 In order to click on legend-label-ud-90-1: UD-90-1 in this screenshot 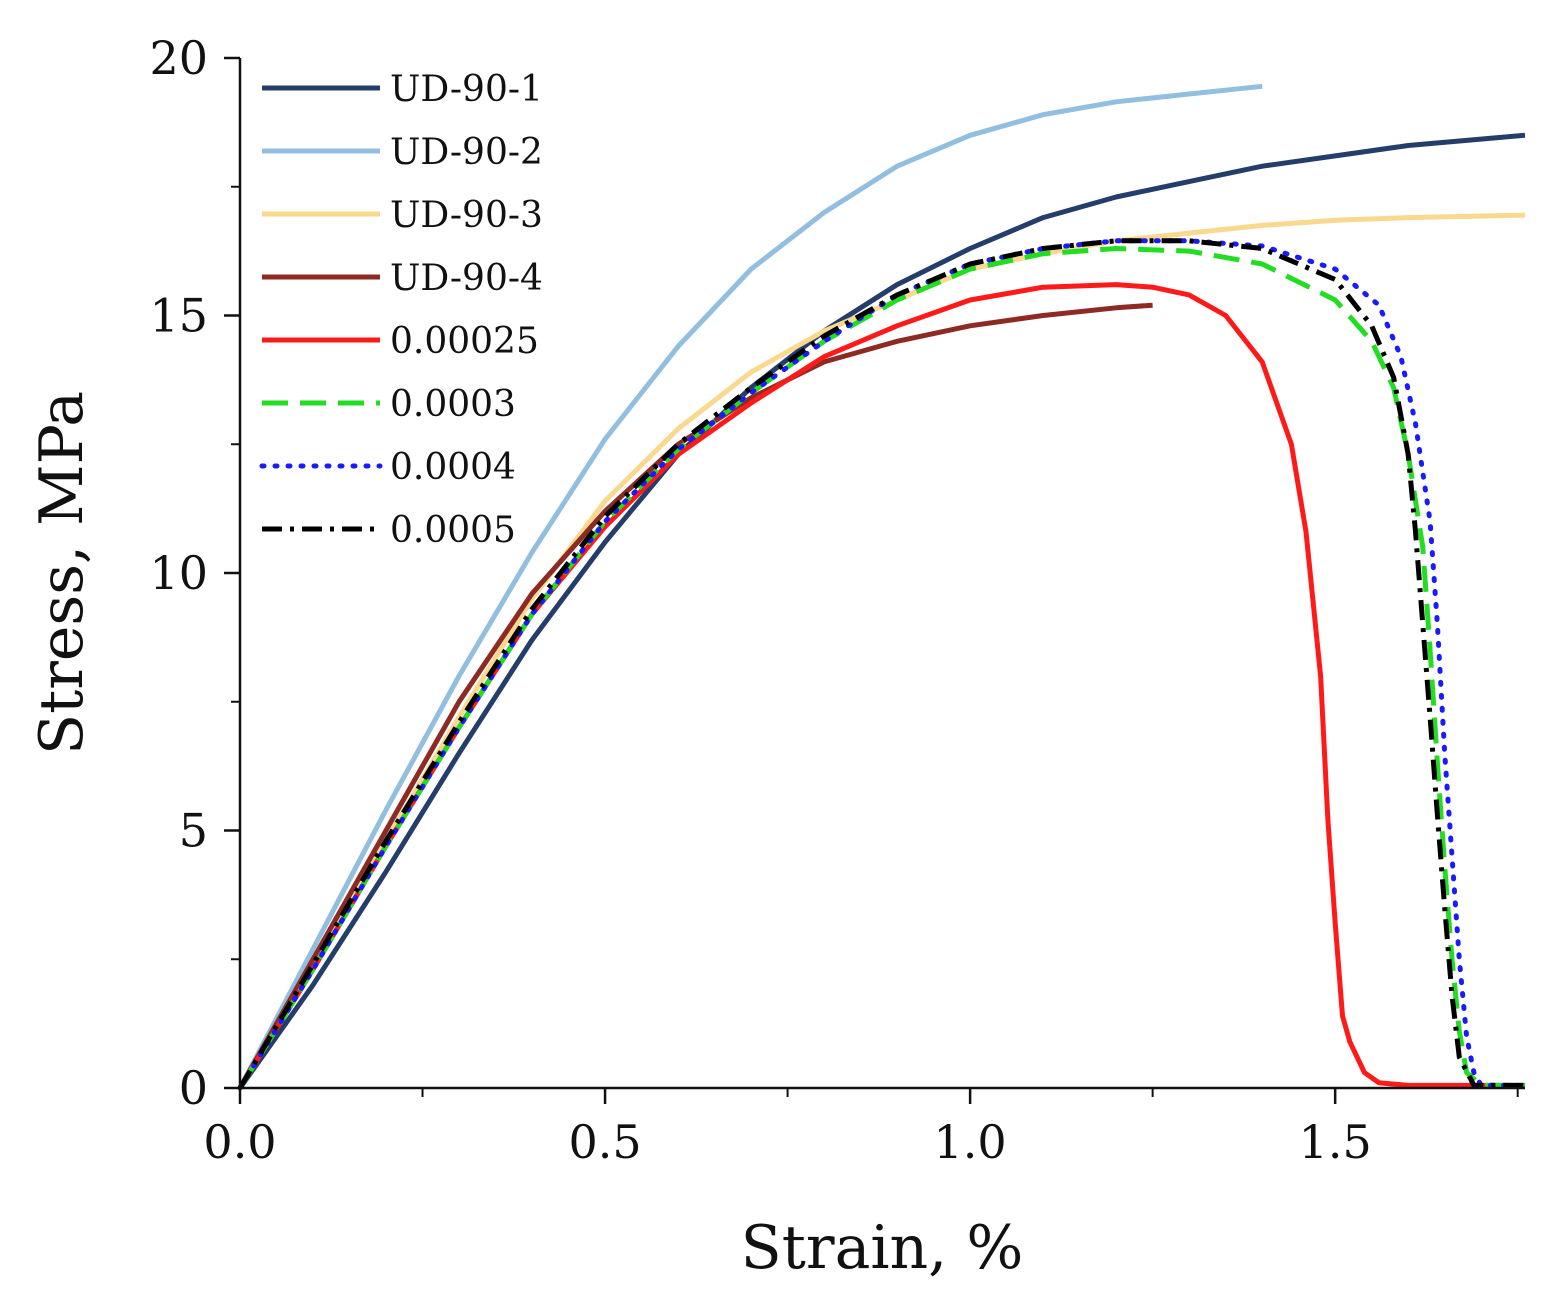, I will do `click(466, 89)`.